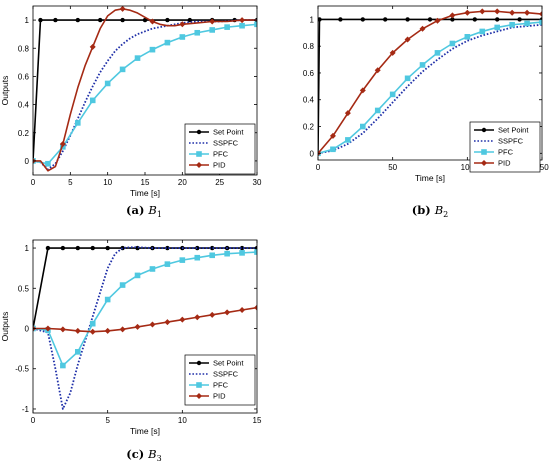 This screenshot has width=550, height=468. I want to click on x-tick-label: 20, so click(182, 182).